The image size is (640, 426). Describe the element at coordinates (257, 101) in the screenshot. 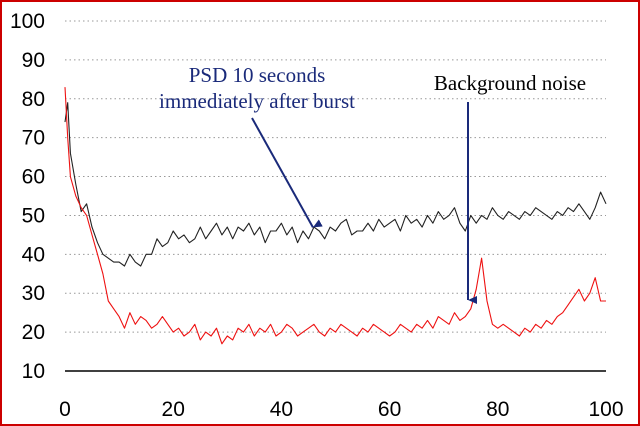

I see `annotation-line: immediately after burst` at that location.